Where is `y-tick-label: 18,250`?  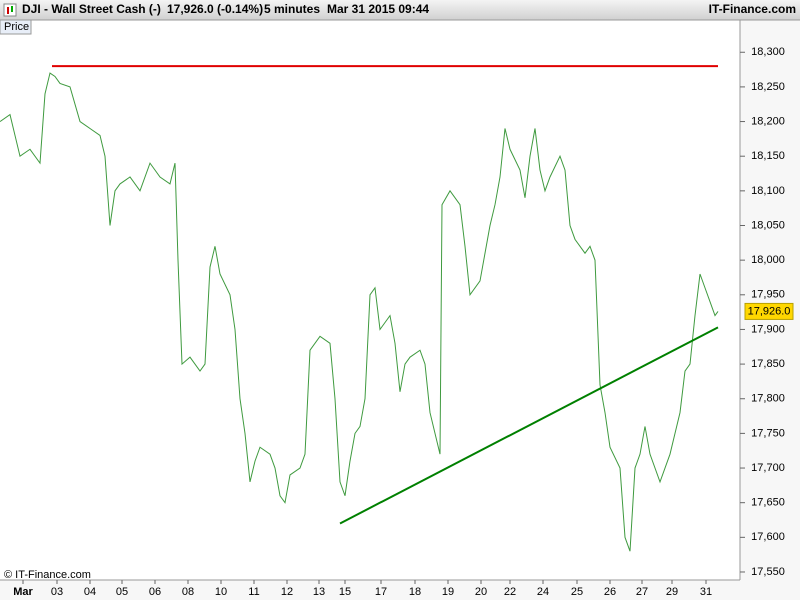
y-tick-label: 18,250 is located at coordinates (768, 87).